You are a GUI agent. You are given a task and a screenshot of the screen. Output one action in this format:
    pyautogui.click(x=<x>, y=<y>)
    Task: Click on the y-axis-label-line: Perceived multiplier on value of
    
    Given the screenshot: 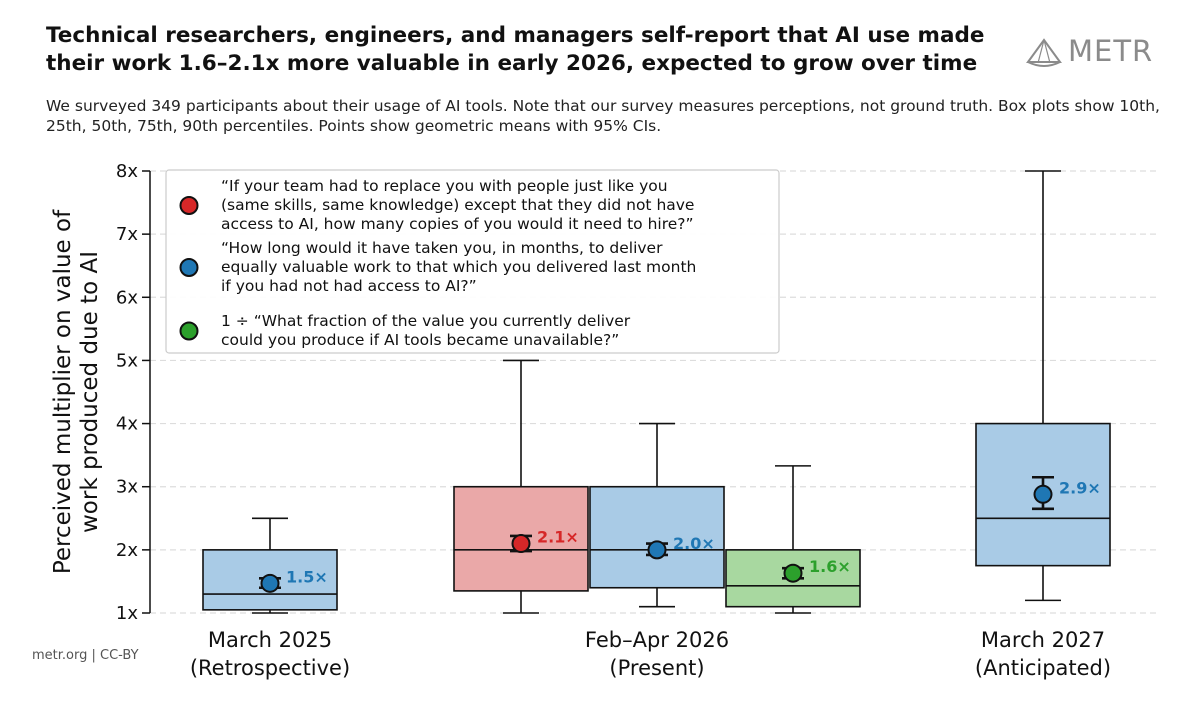 What is the action you would take?
    pyautogui.click(x=63, y=391)
    